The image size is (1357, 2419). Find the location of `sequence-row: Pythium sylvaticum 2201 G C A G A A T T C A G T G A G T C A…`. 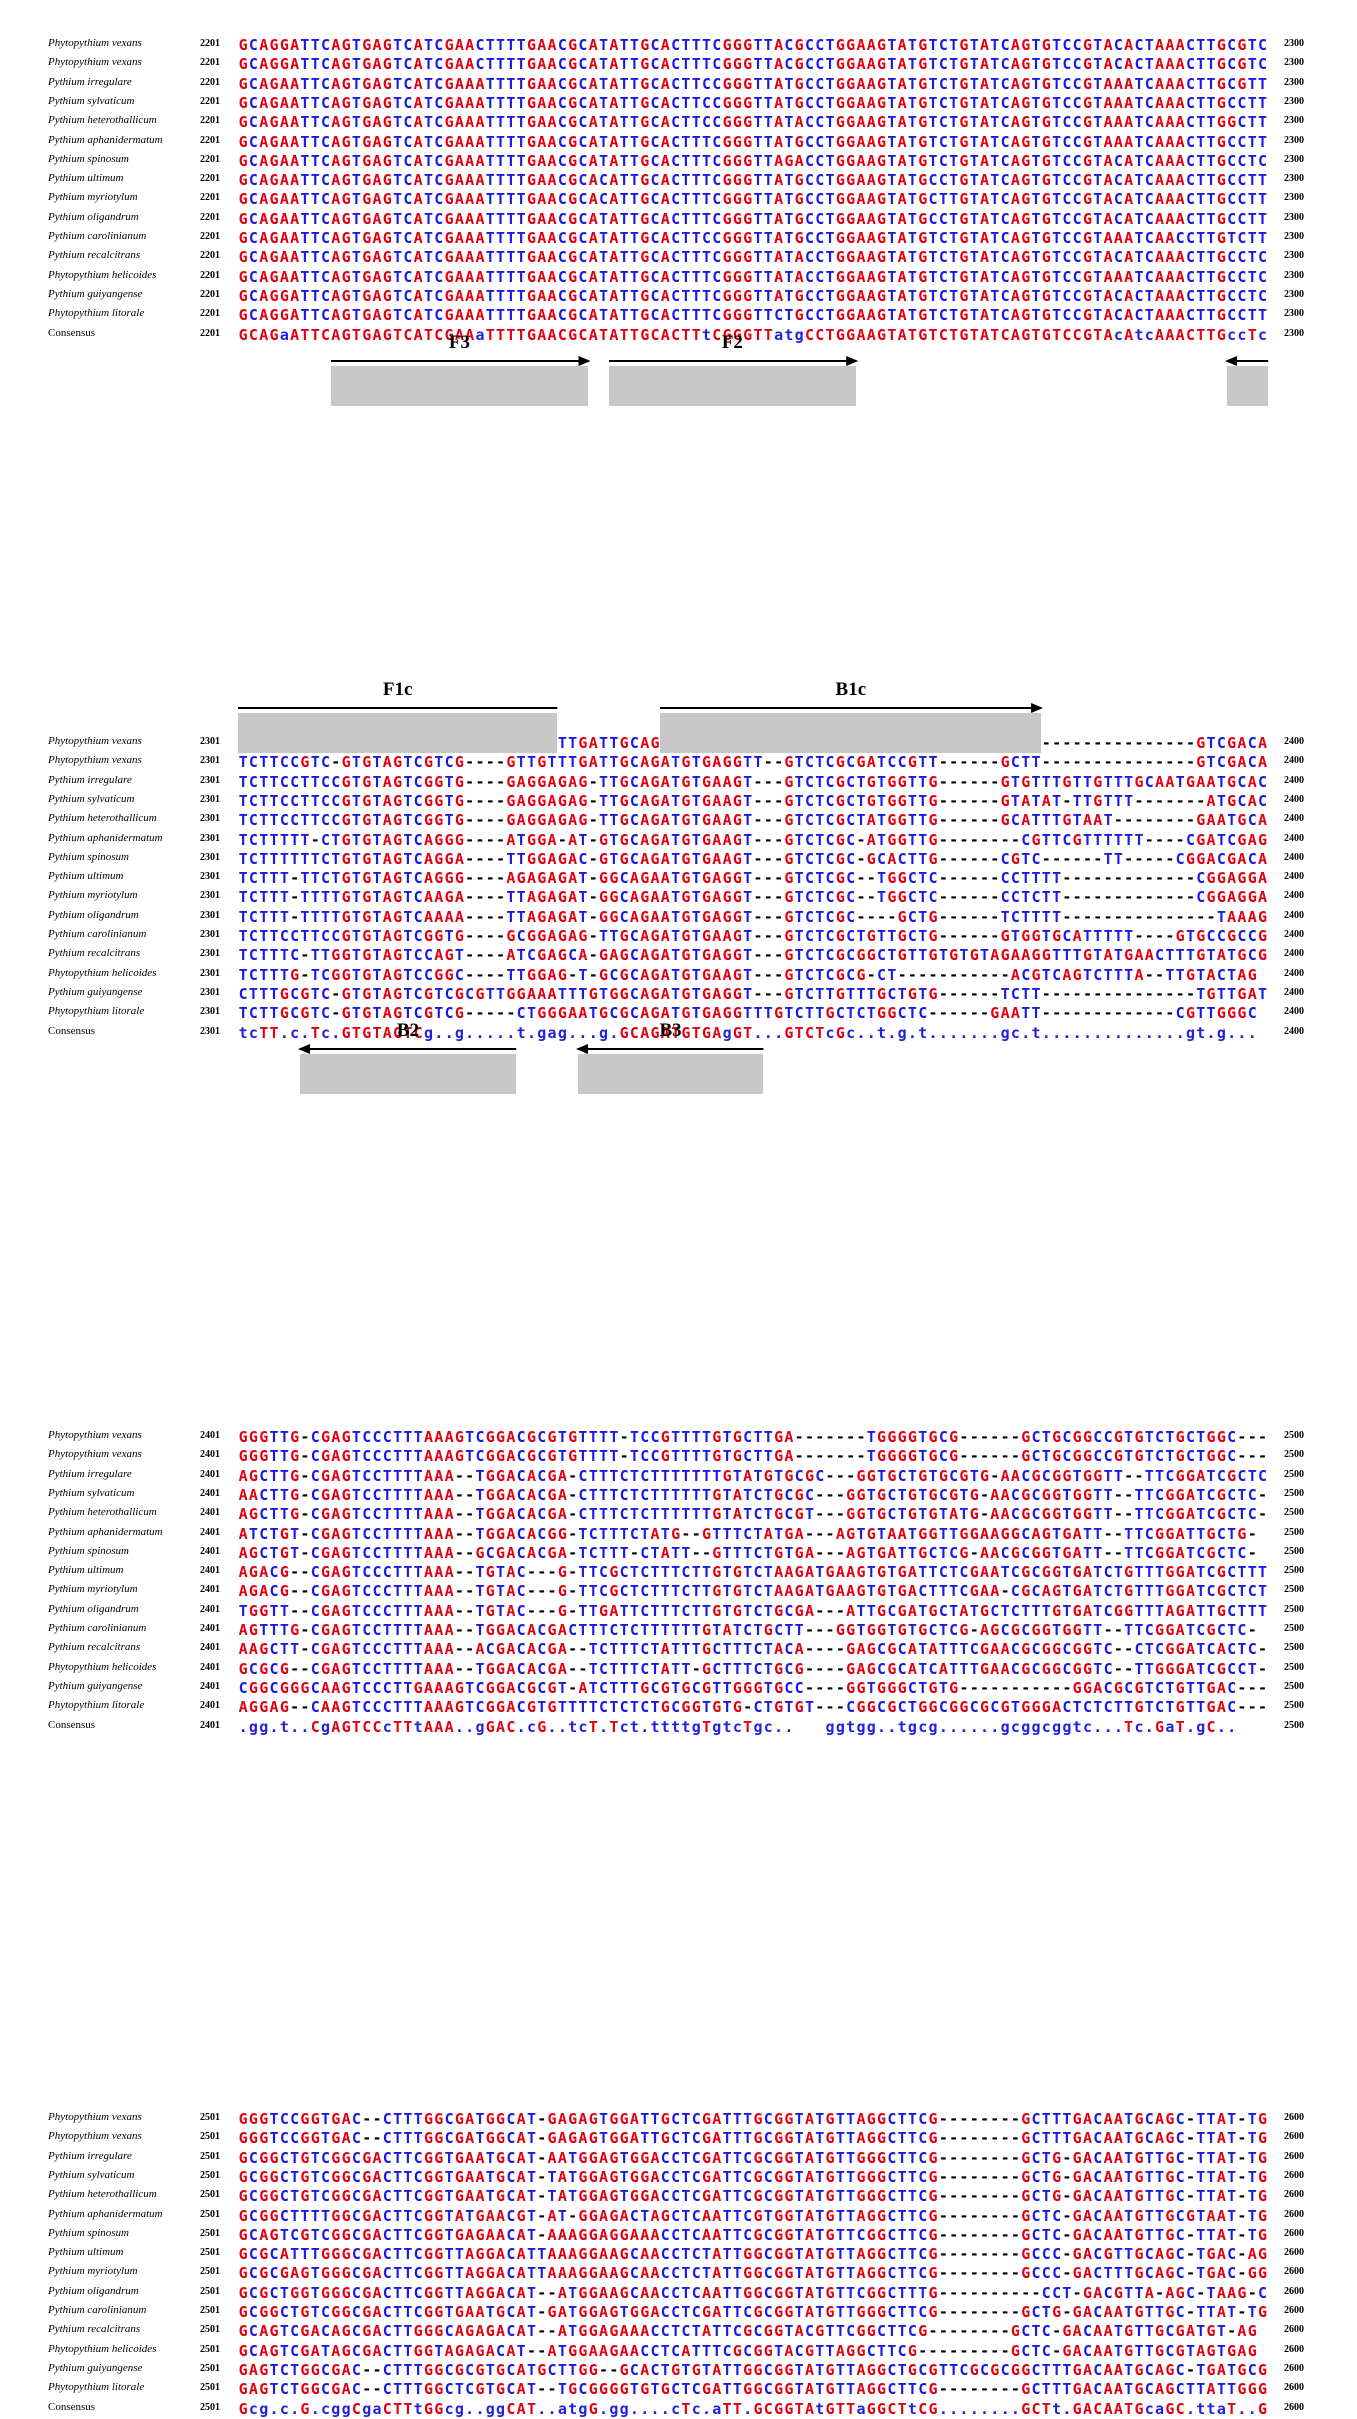

sequence-row: Pythium sylvaticum 2201 G C A G A A T T C A G T G A G T C A… is located at coordinates (678, 103).